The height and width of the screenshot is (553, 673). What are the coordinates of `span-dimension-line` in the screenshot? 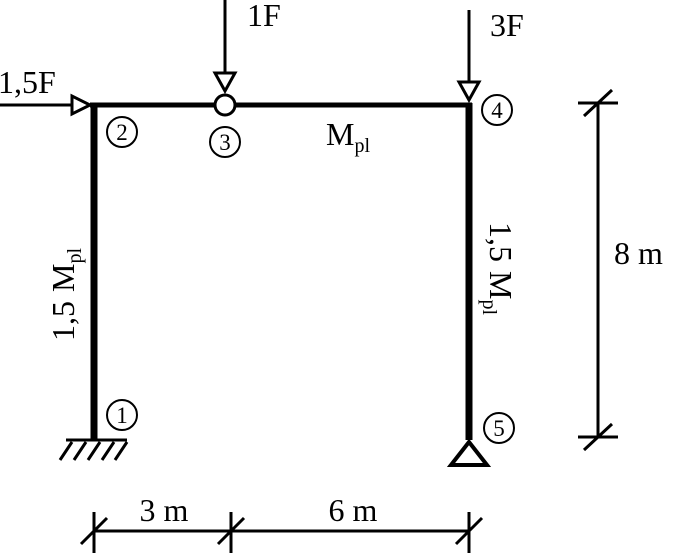 It's located at (281, 532).